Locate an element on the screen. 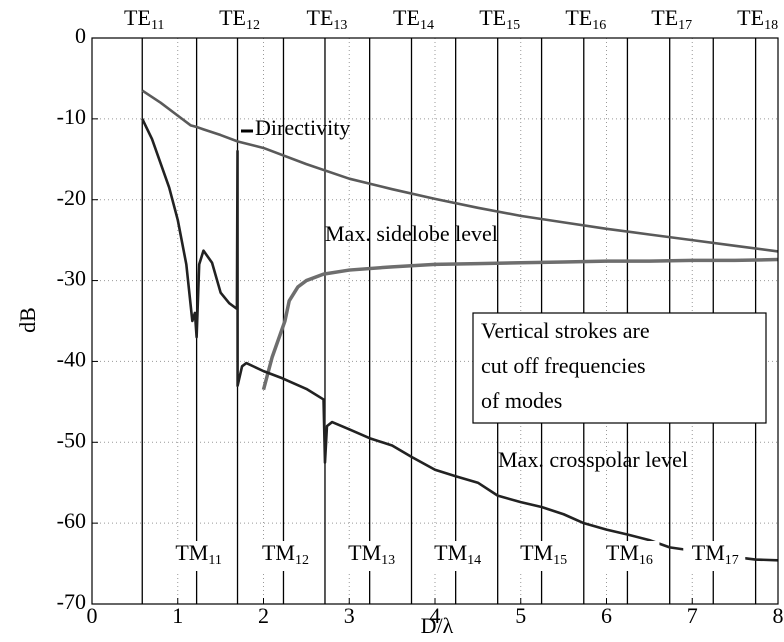 Image resolution: width=784 pixels, height=642 pixels. annotation: Max. sidelobe level is located at coordinates (411, 233).